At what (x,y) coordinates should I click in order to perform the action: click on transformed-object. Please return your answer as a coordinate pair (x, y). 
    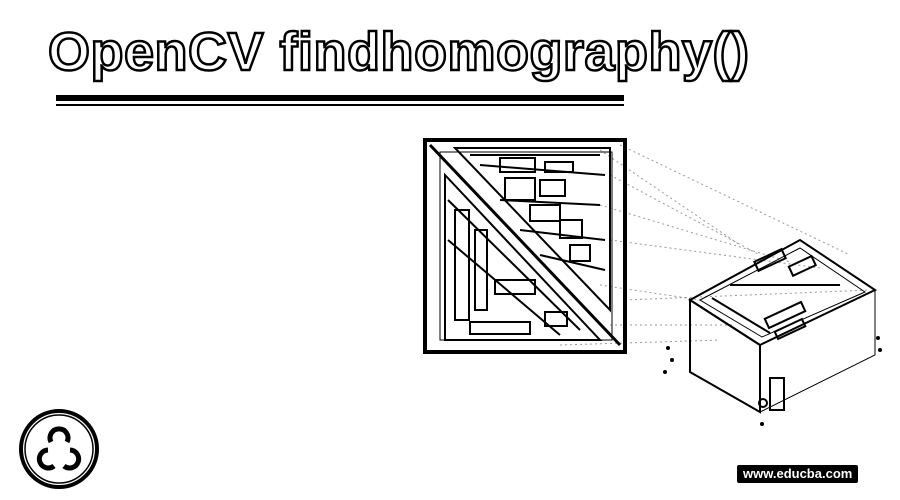
    Looking at the image, I should click on (783, 326).